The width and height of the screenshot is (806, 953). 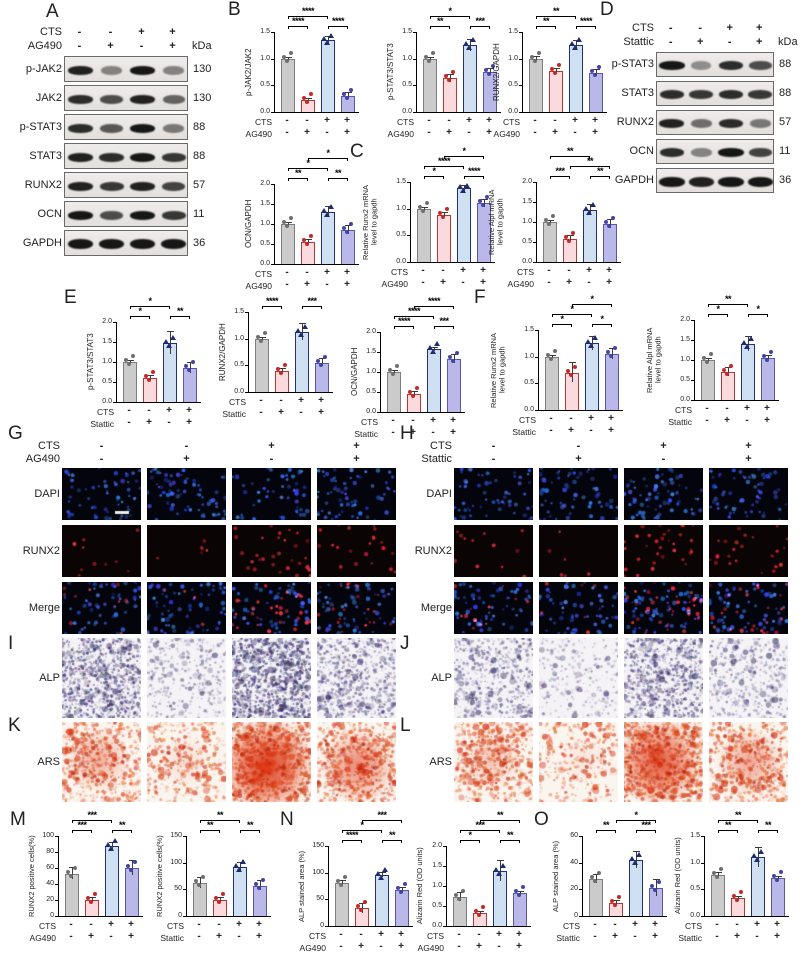 What do you see at coordinates (646, 825) in the screenshot?
I see `significance-stars: ***` at bounding box center [646, 825].